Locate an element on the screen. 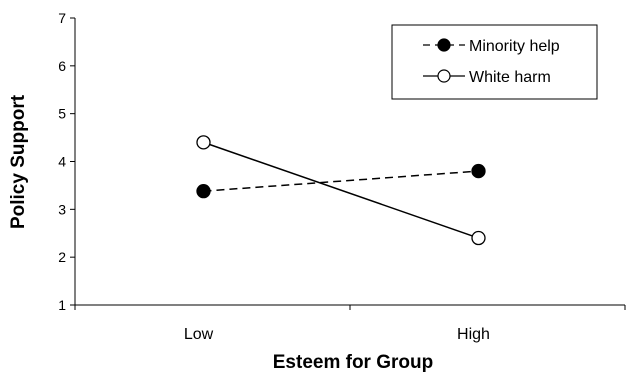  legend: Minority help White harm is located at coordinates (494, 62).